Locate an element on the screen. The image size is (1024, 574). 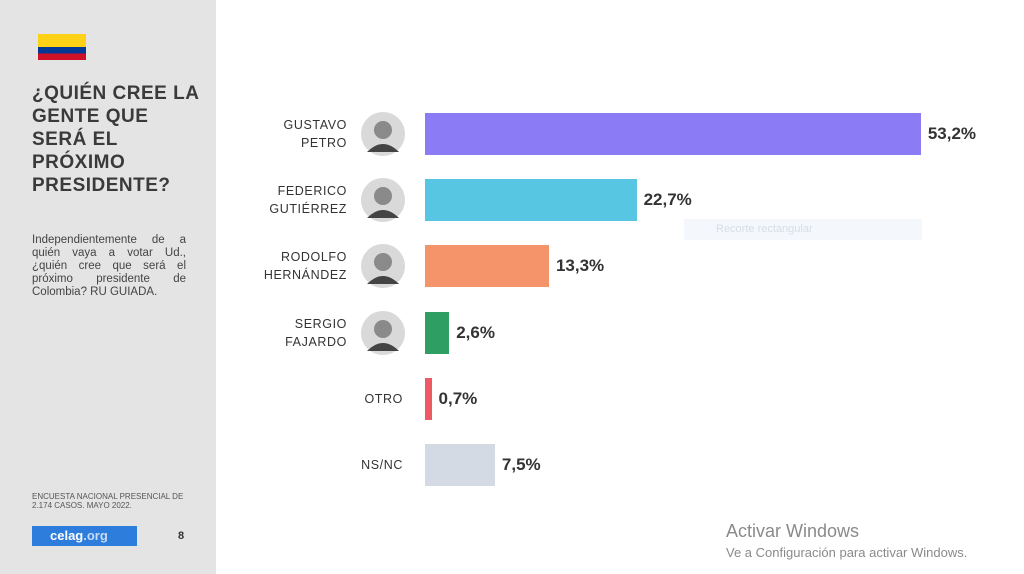
category-label: NS/NC is located at coordinates (382, 465).